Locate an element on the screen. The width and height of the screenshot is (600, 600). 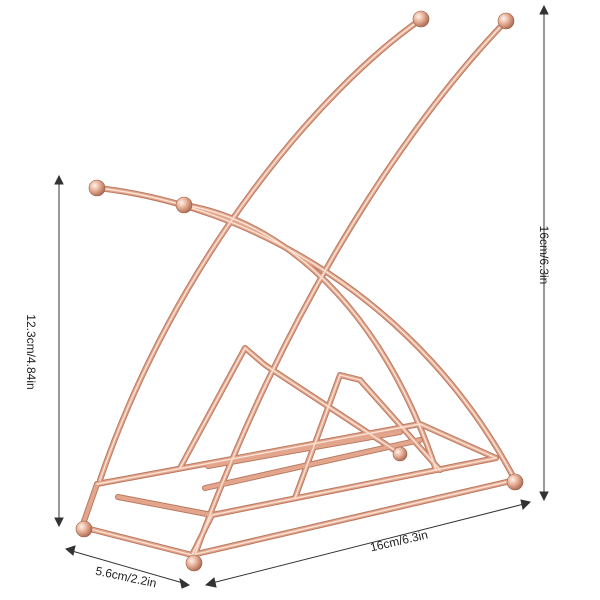
ball-top-back is located at coordinates (421, 19).